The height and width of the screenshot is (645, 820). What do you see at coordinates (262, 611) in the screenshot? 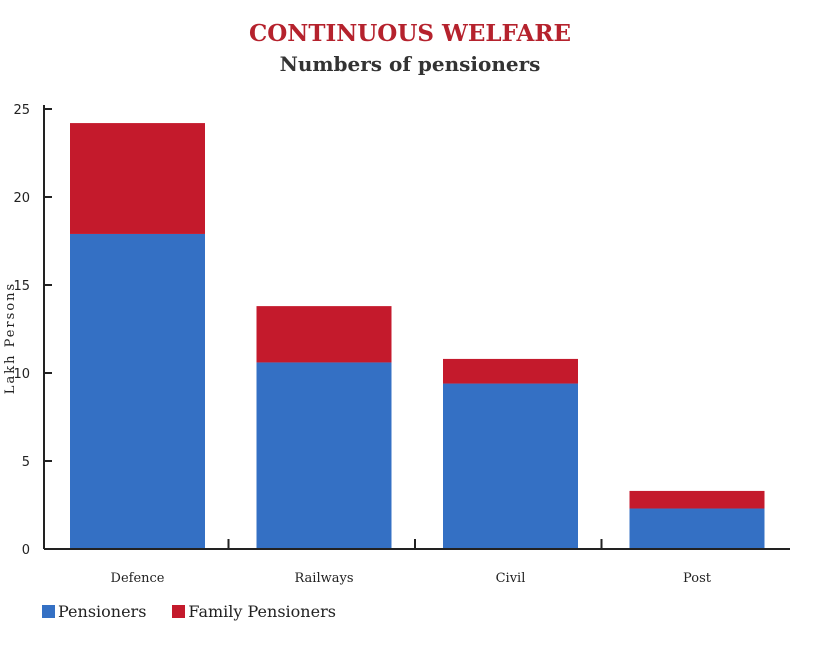
I see `legend-label-family-pensioners: Family Pensioners` at bounding box center [262, 611].